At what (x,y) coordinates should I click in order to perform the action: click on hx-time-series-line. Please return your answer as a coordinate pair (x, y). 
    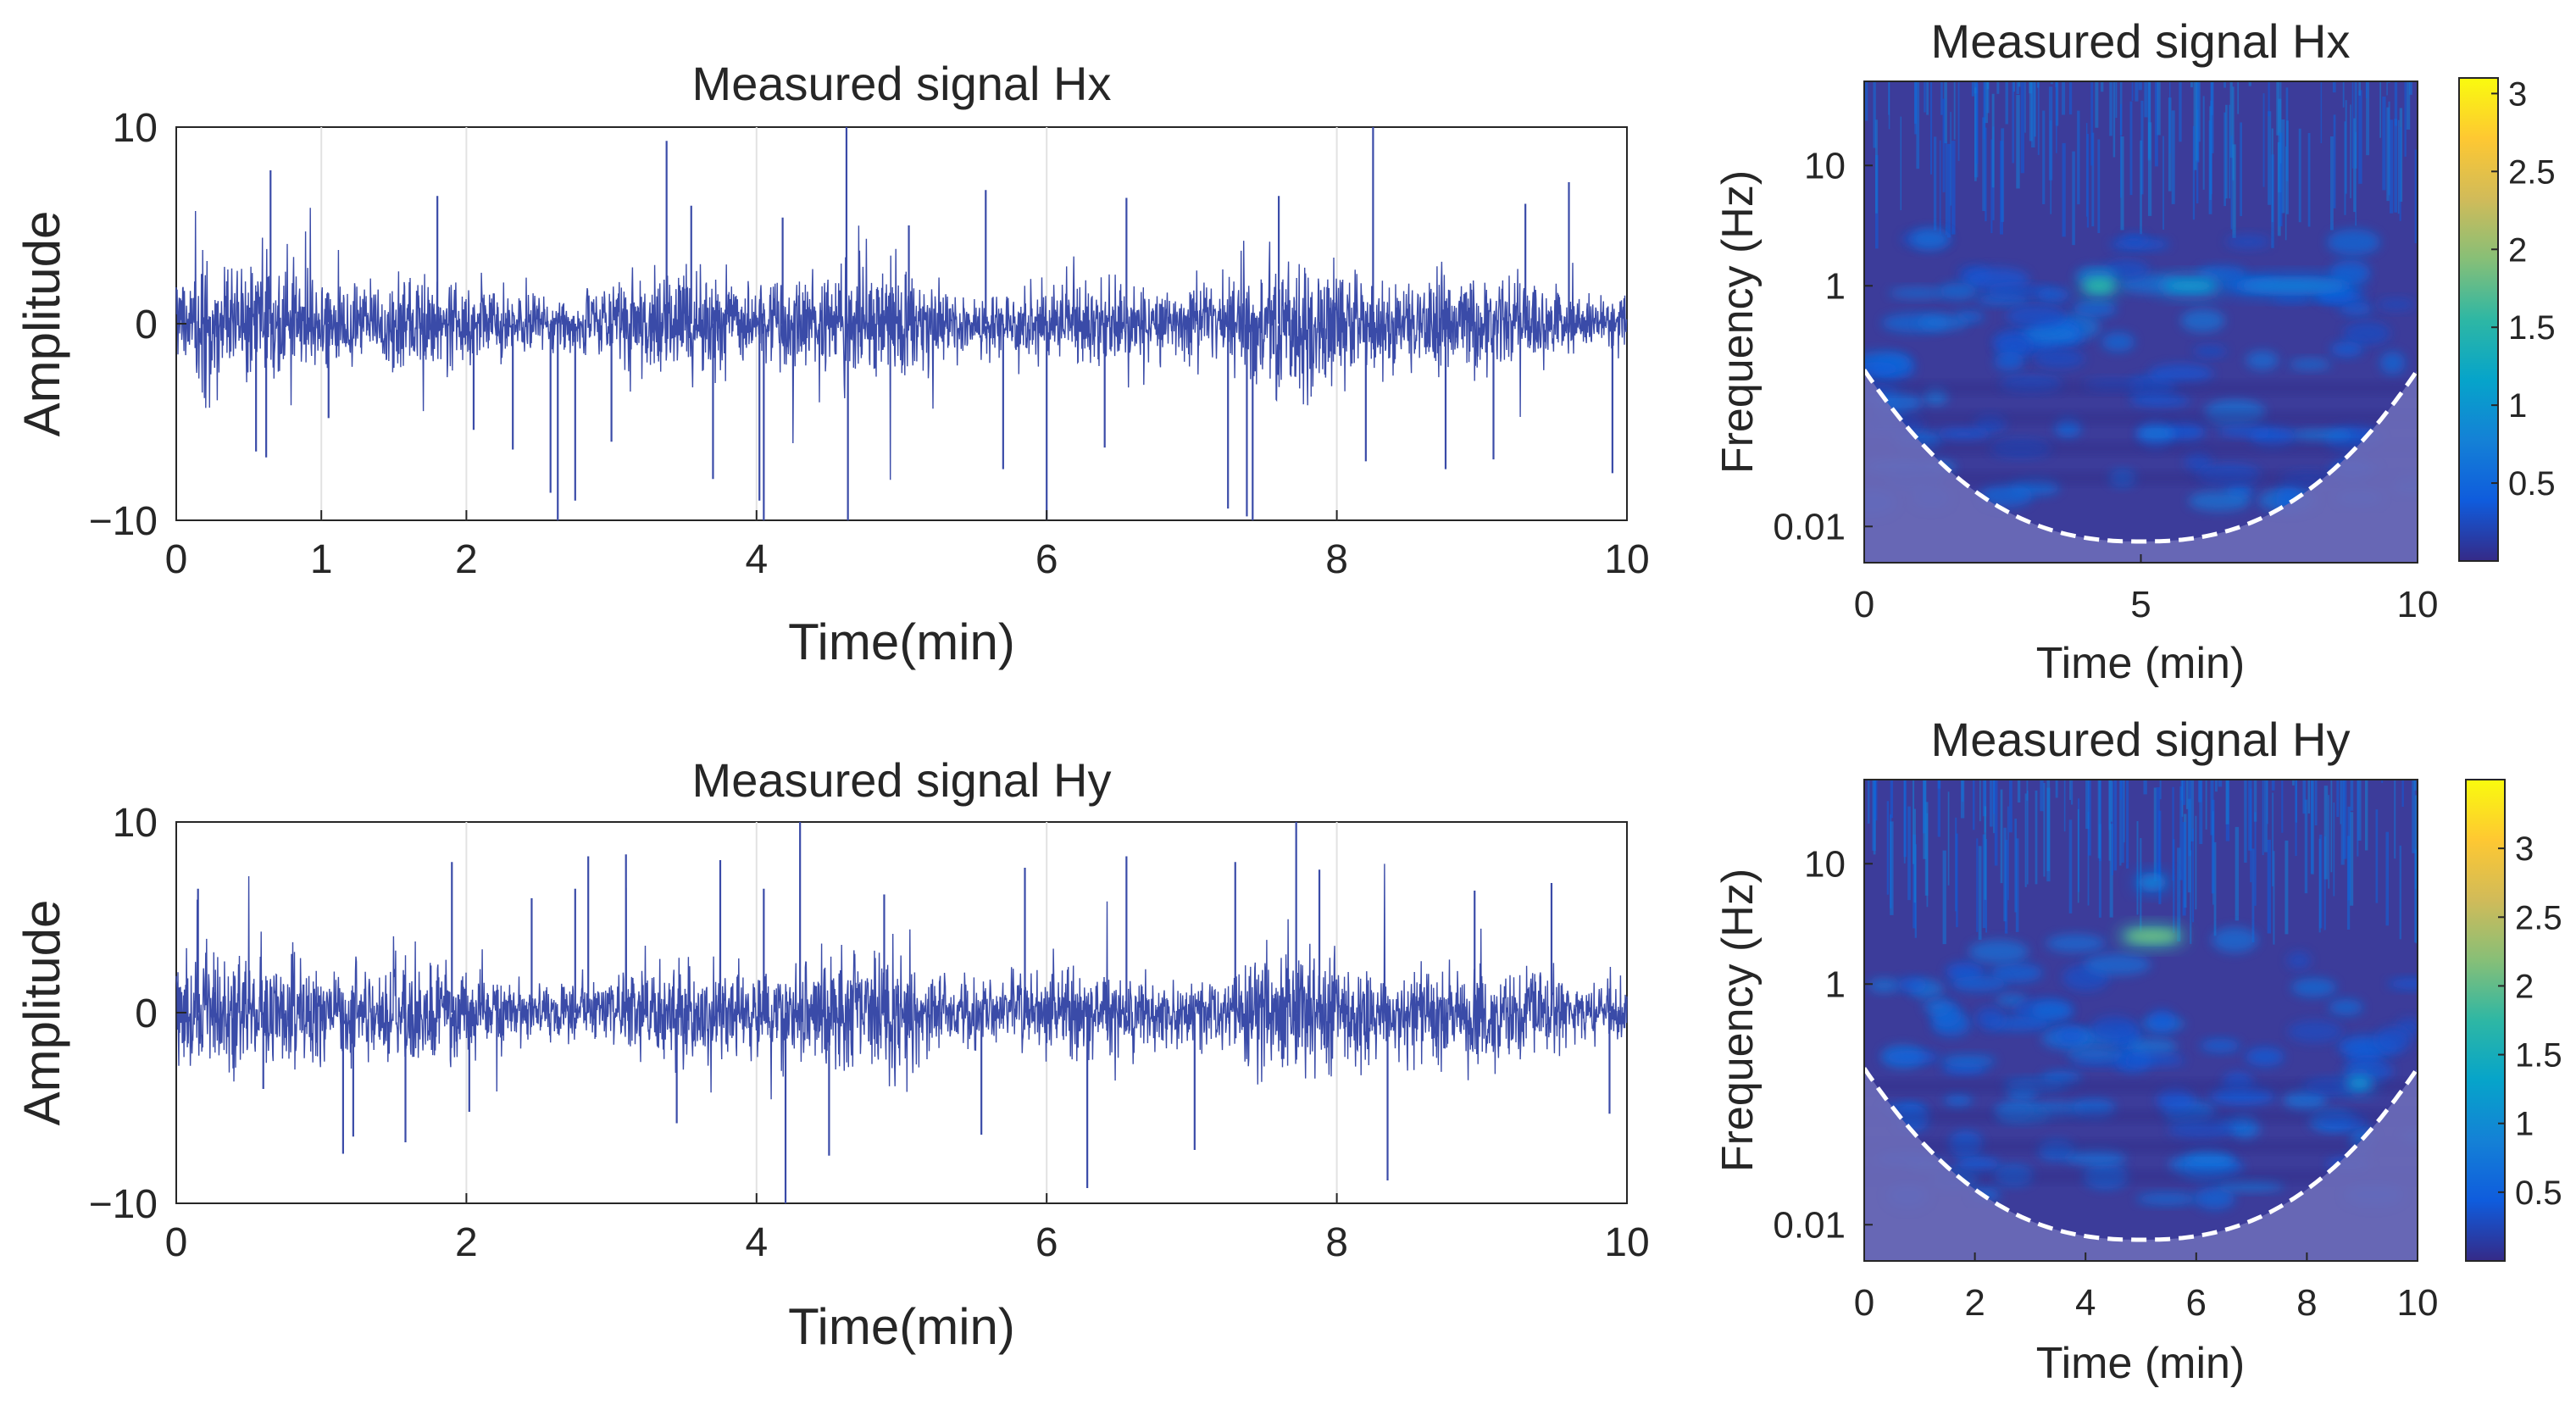
    Looking at the image, I should click on (901, 344).